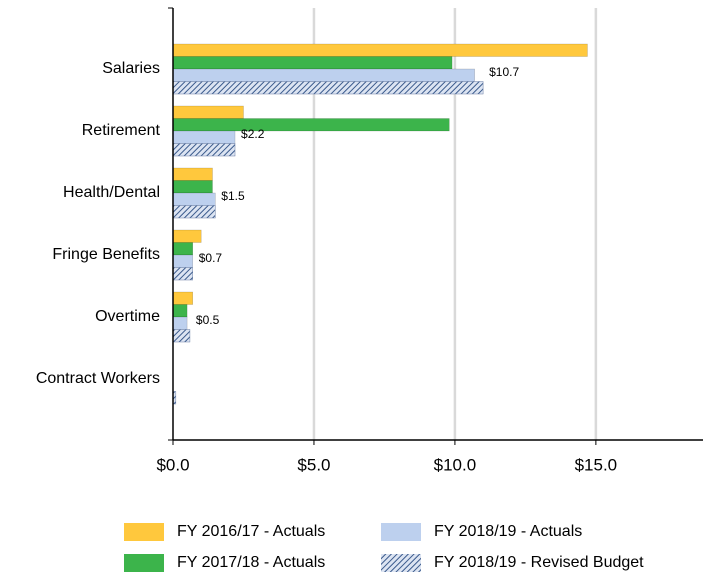  I want to click on legend-label: FY 2018/19 - Revised Budget, so click(539, 562).